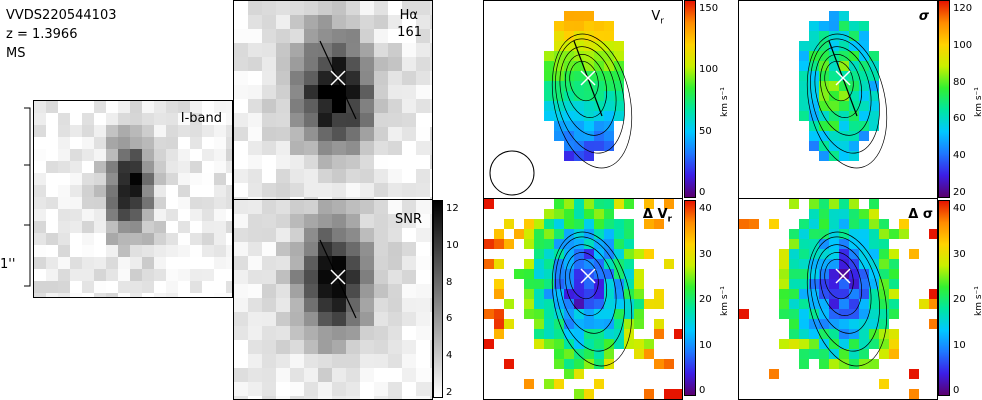  I want to click on dvr-colorbar-tick: 30, so click(705, 254).